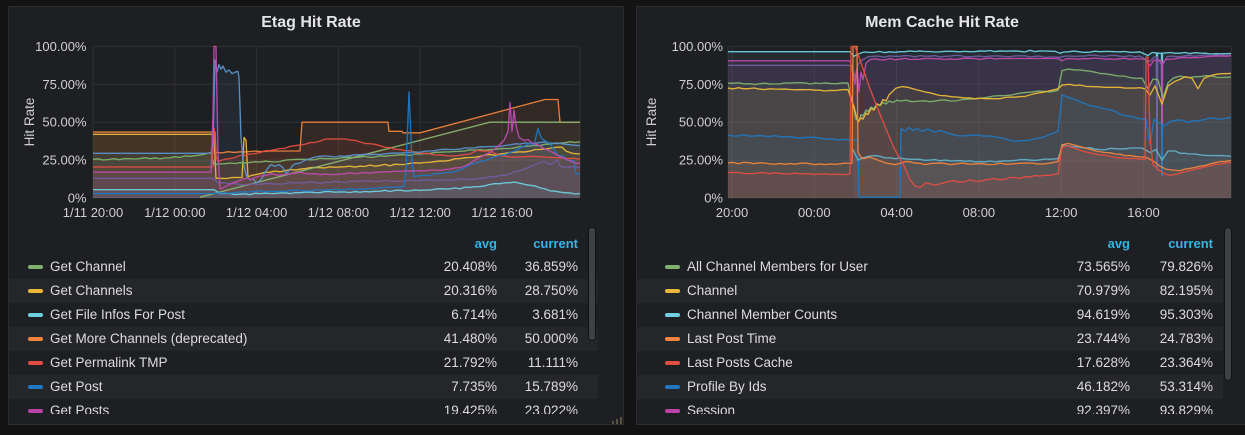 This screenshot has width=1245, height=435. Describe the element at coordinates (501, 212) in the screenshot. I see `svg-text: 1/12 16:00` at that location.